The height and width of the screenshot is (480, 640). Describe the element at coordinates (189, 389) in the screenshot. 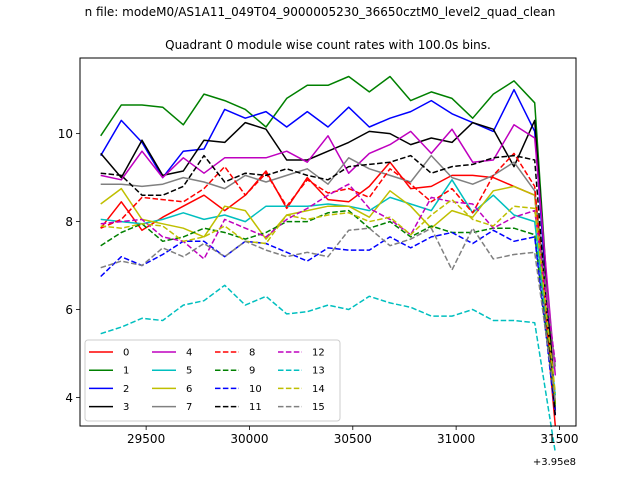

I see `legend-label-6: 6` at that location.